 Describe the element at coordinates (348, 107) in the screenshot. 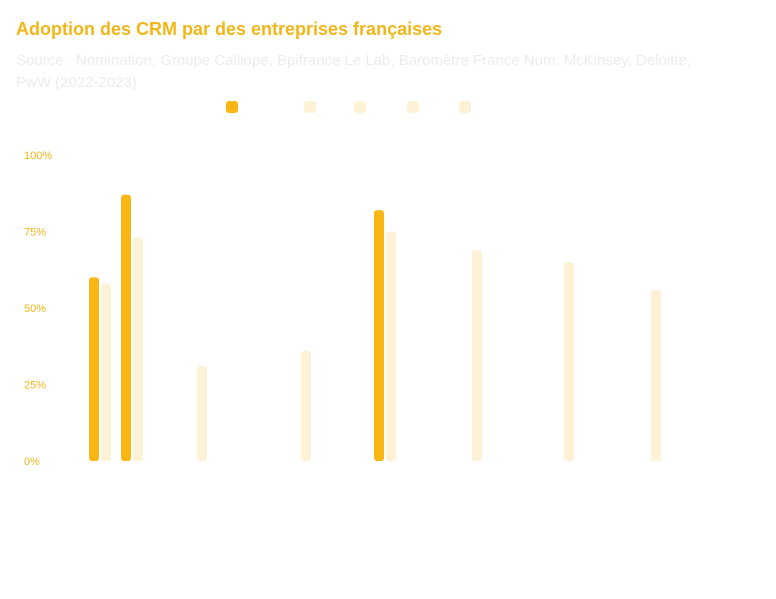

I see `chart-legend` at that location.